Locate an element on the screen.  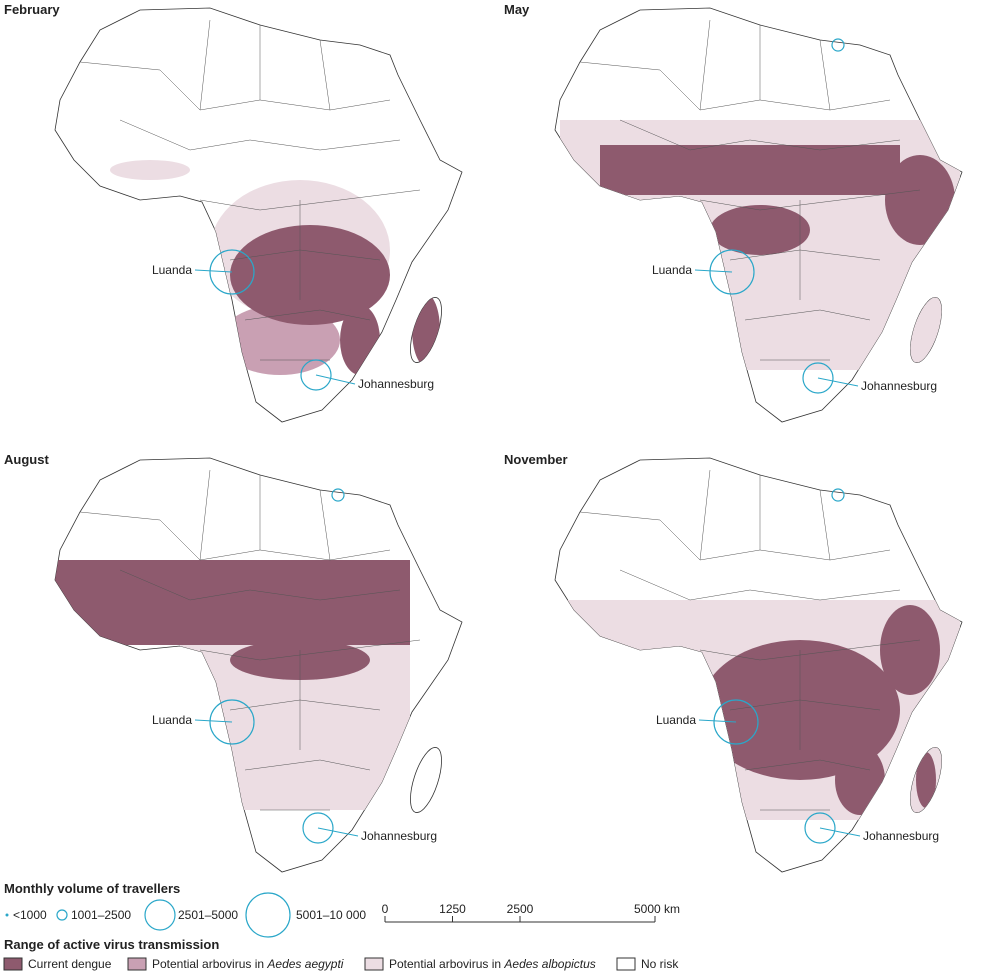
panel-title: May is located at coordinates (517, 9).